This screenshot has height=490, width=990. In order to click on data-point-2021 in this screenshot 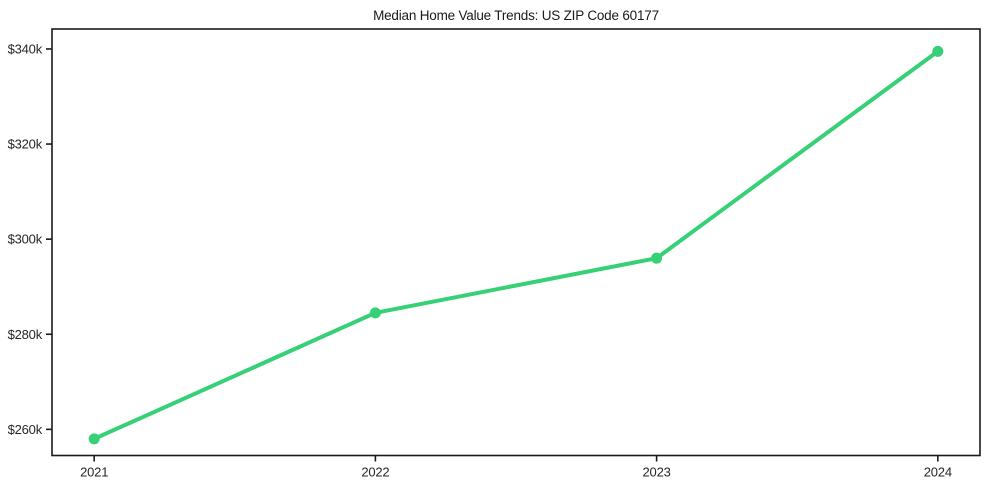, I will do `click(94, 439)`.